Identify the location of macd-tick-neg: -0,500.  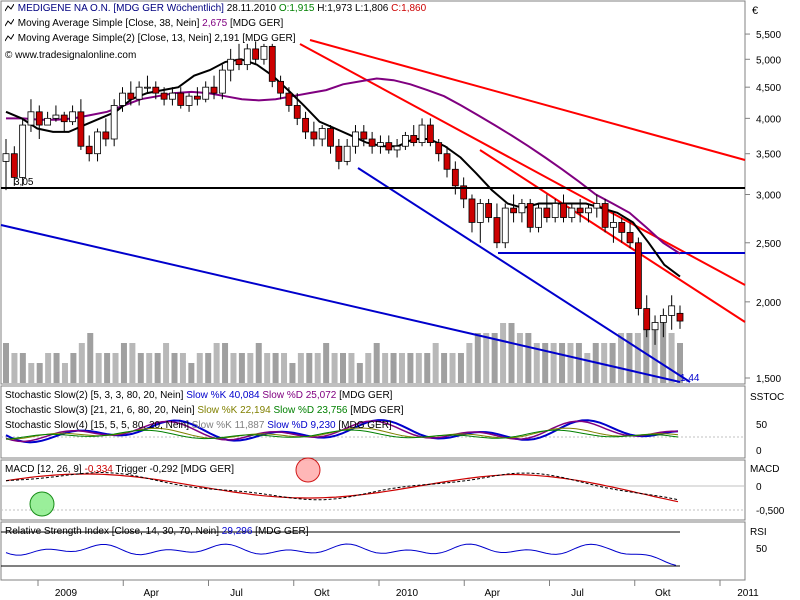
(770, 511).